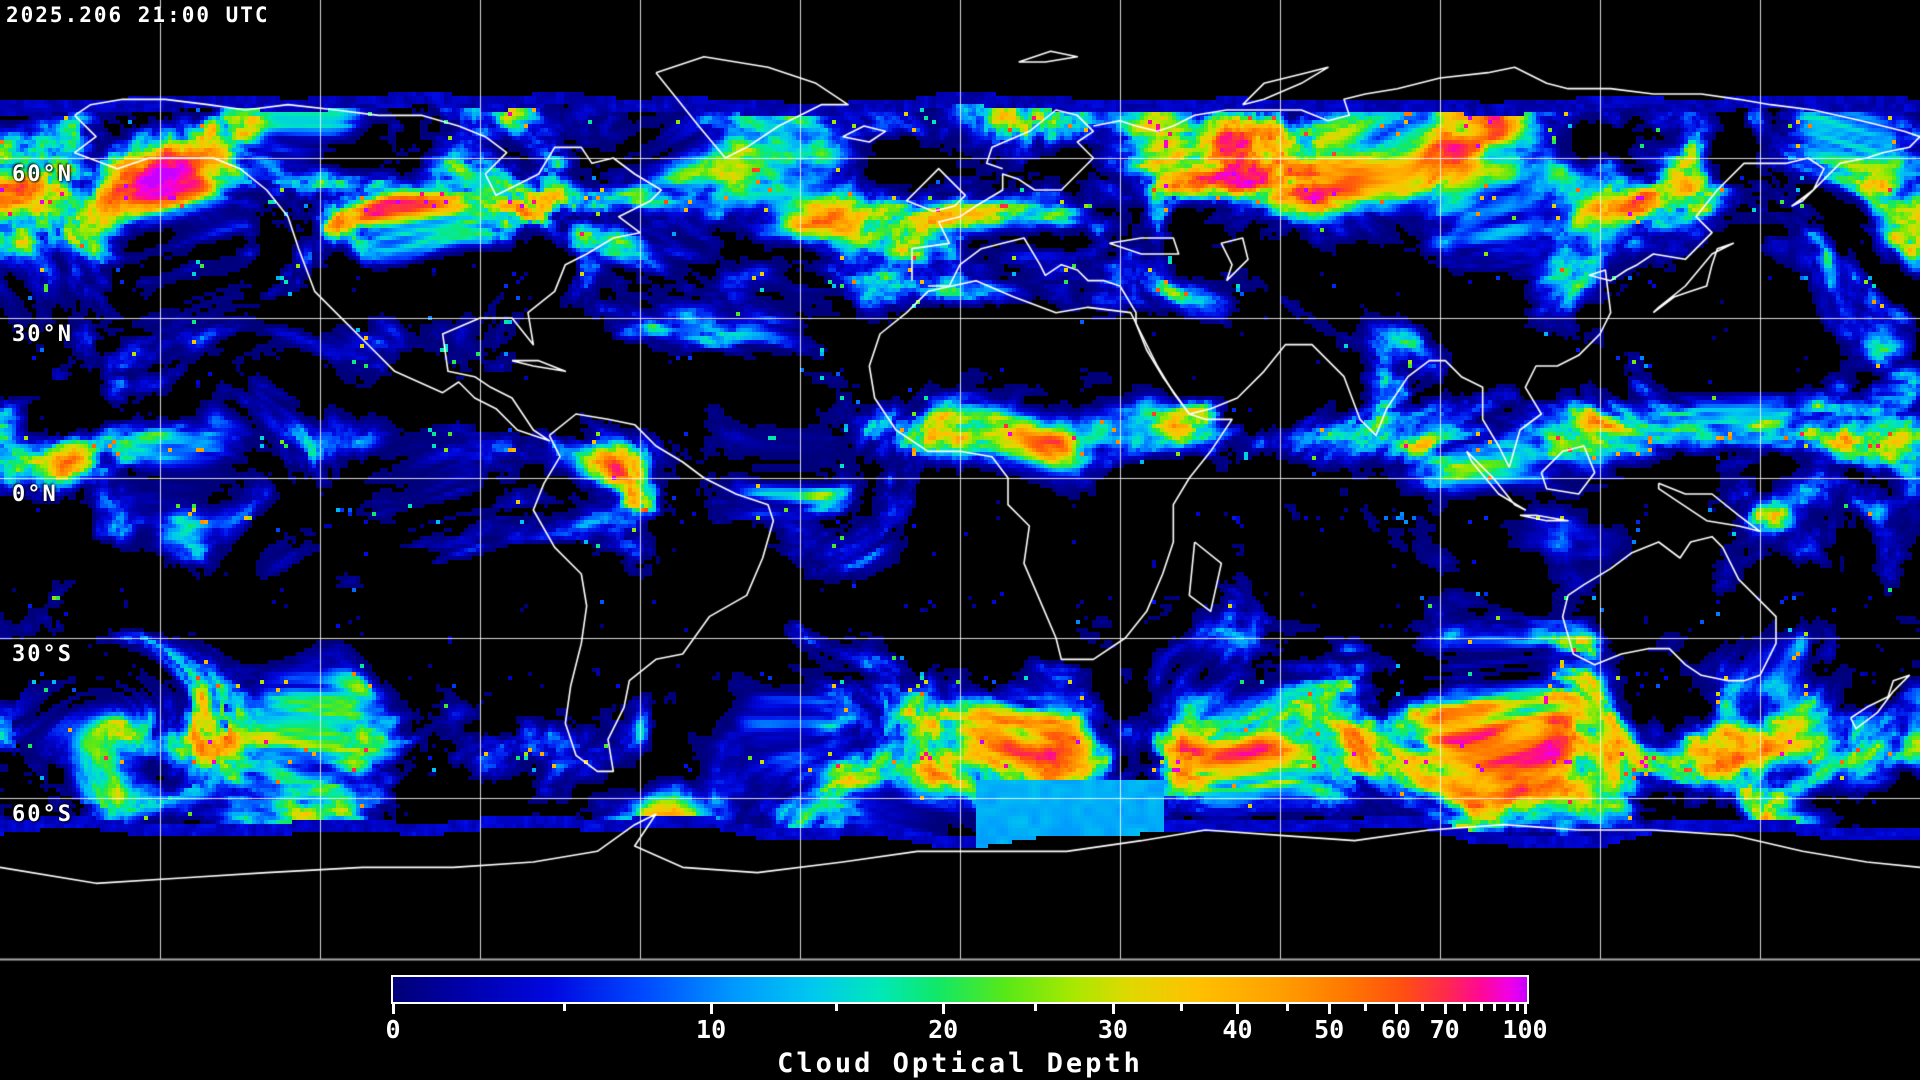  I want to click on colorbar-tick-label: 0, so click(393, 1029).